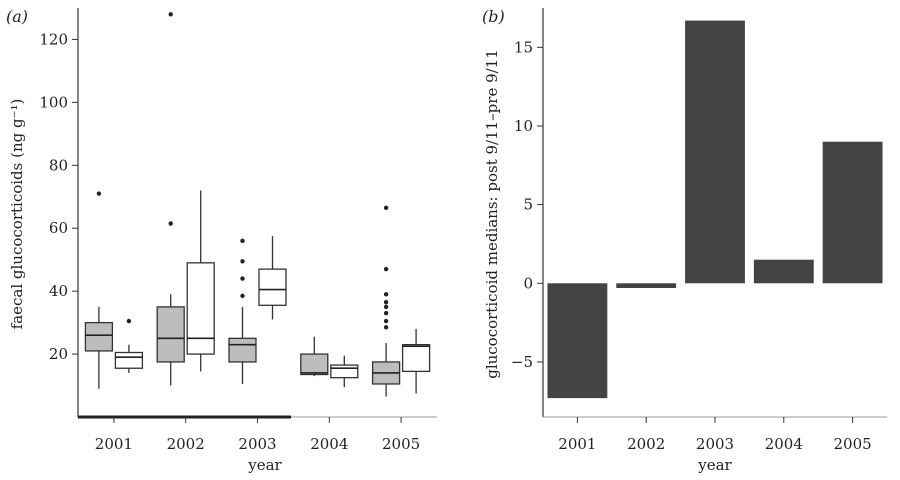  What do you see at coordinates (17, 16) in the screenshot?
I see `panel-a-label: (a)` at bounding box center [17, 16].